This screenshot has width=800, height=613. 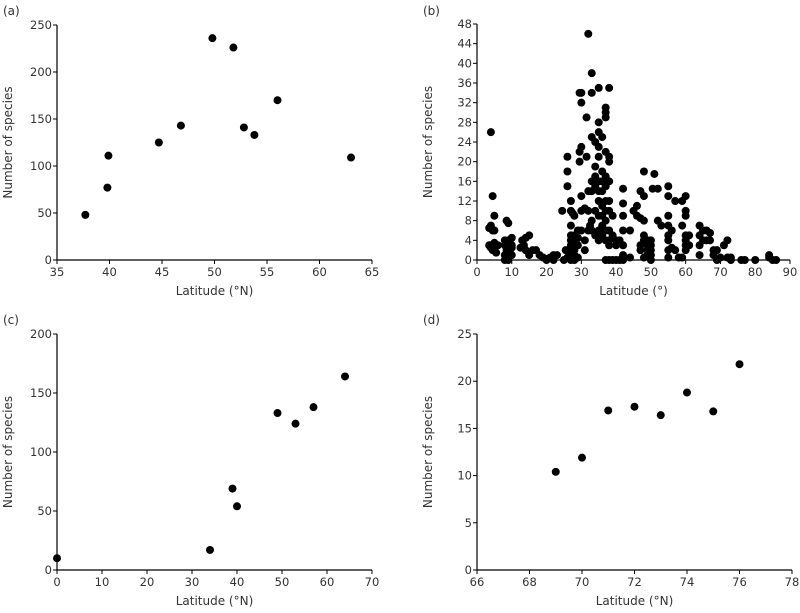 I want to click on y-tick-label: 28, so click(x=464, y=122).